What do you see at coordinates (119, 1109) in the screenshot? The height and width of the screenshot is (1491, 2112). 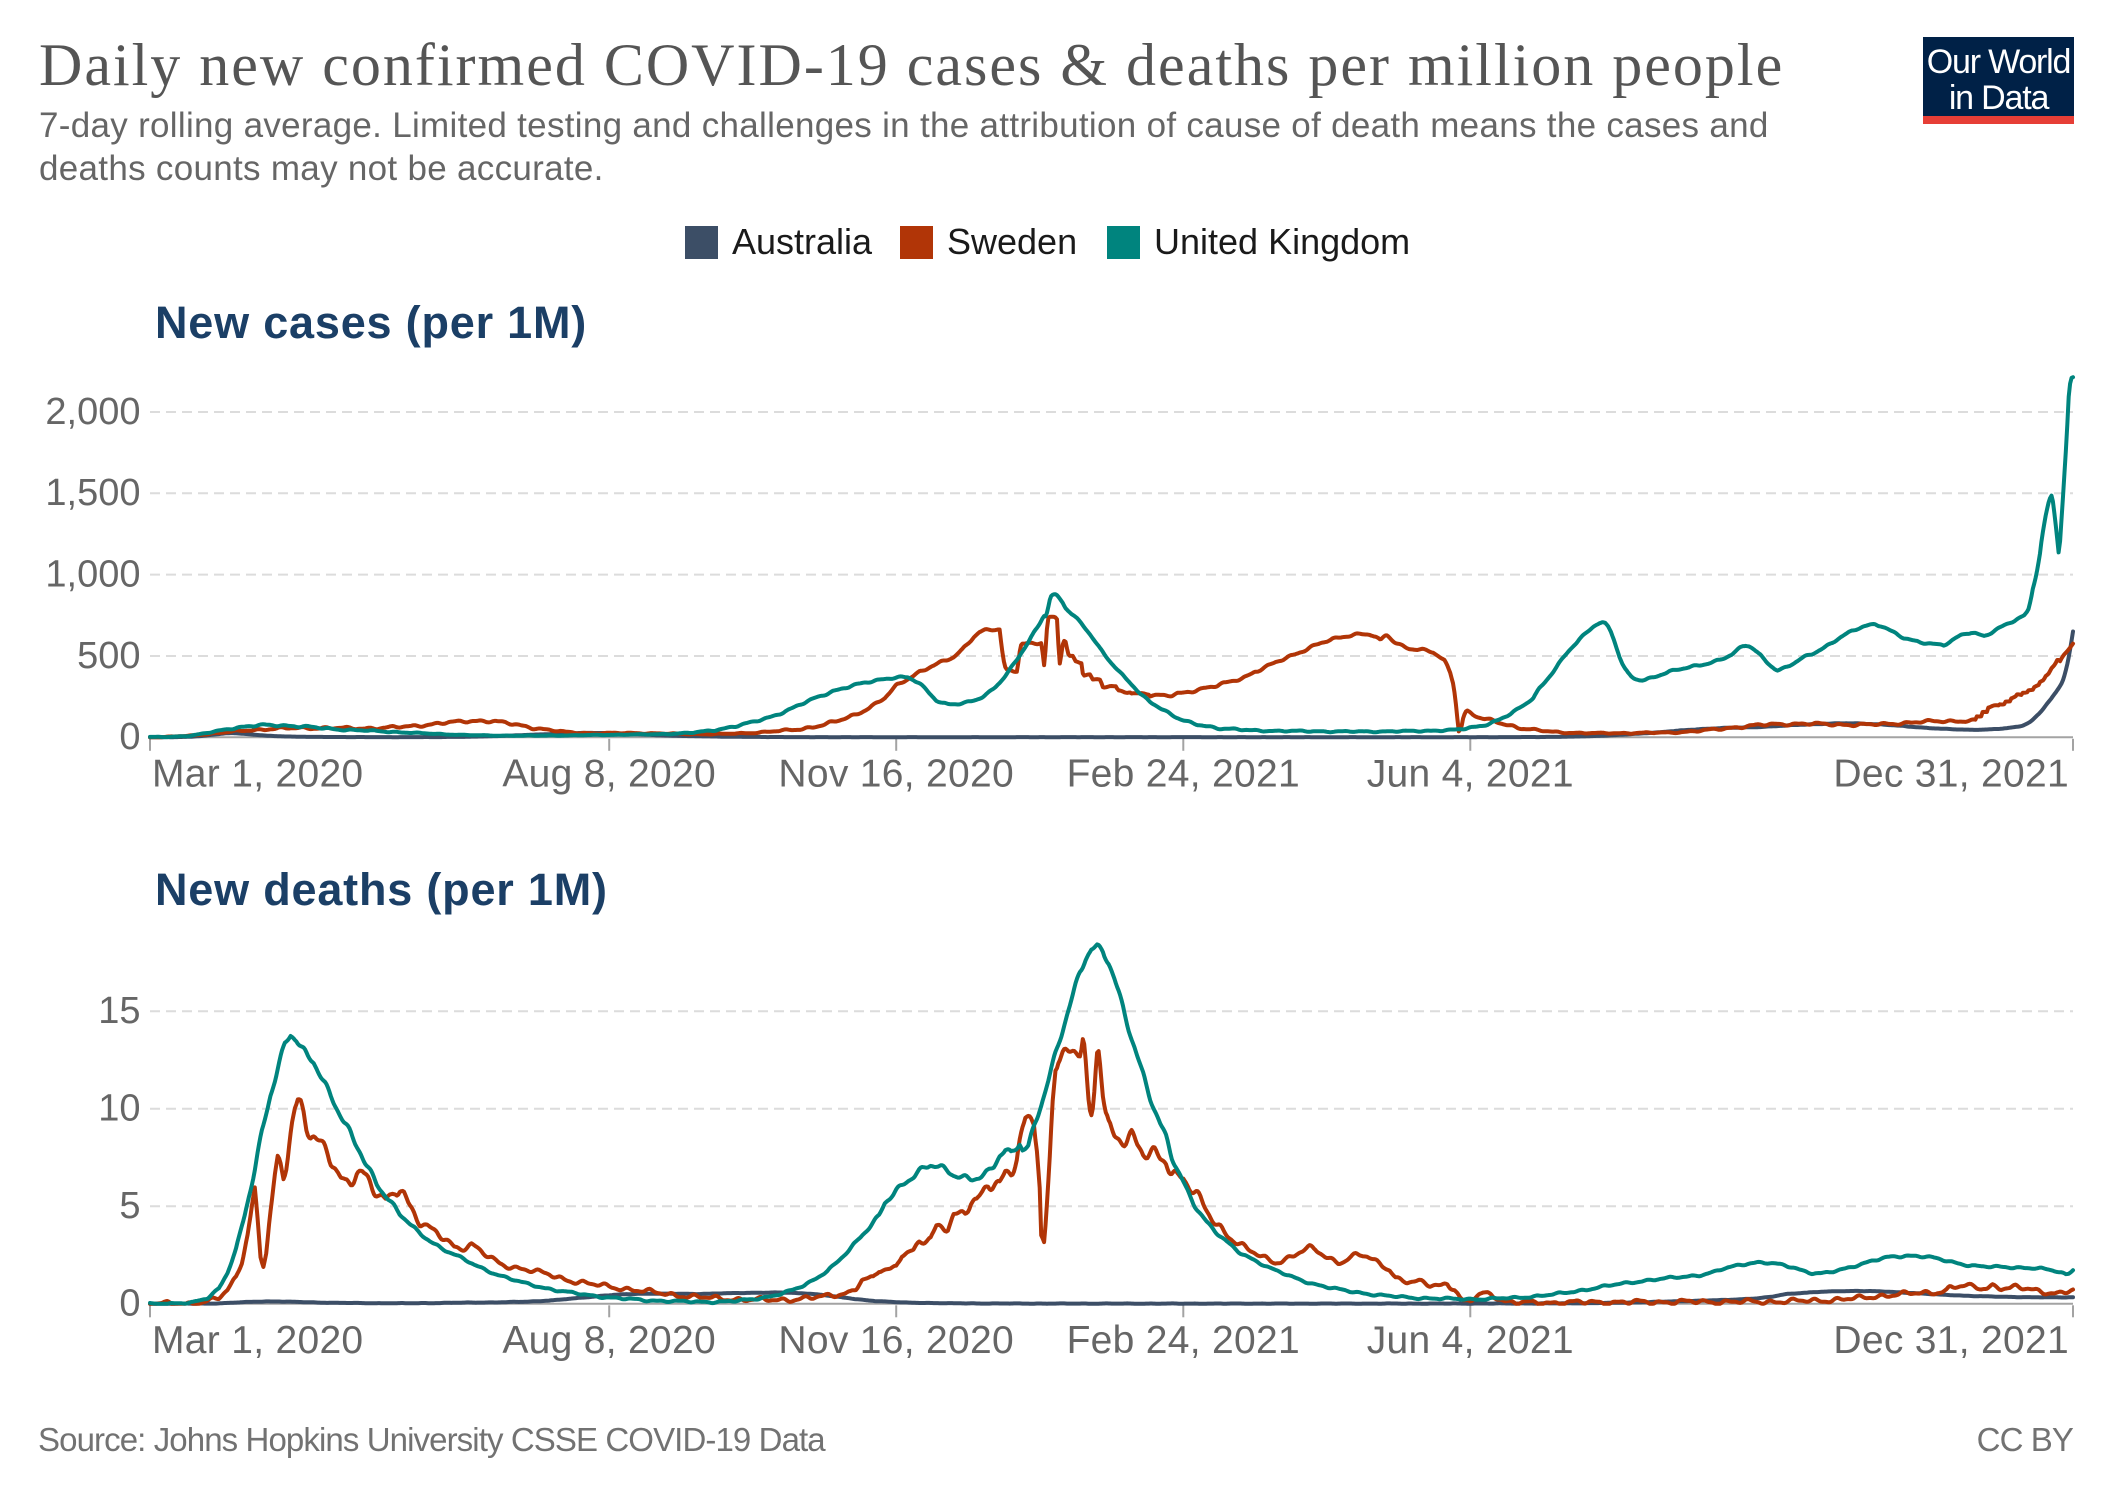 I see `svg-text: 10` at bounding box center [119, 1109].